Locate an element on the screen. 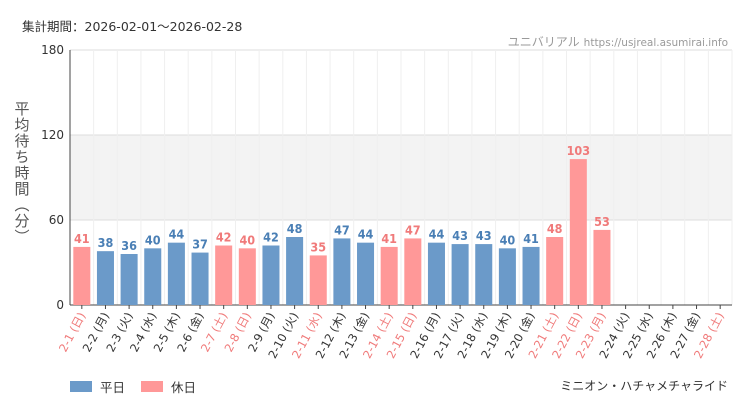 This screenshot has height=410, width=750. y-axis-title: 平均待ち時間（分） is located at coordinates (21, 173).